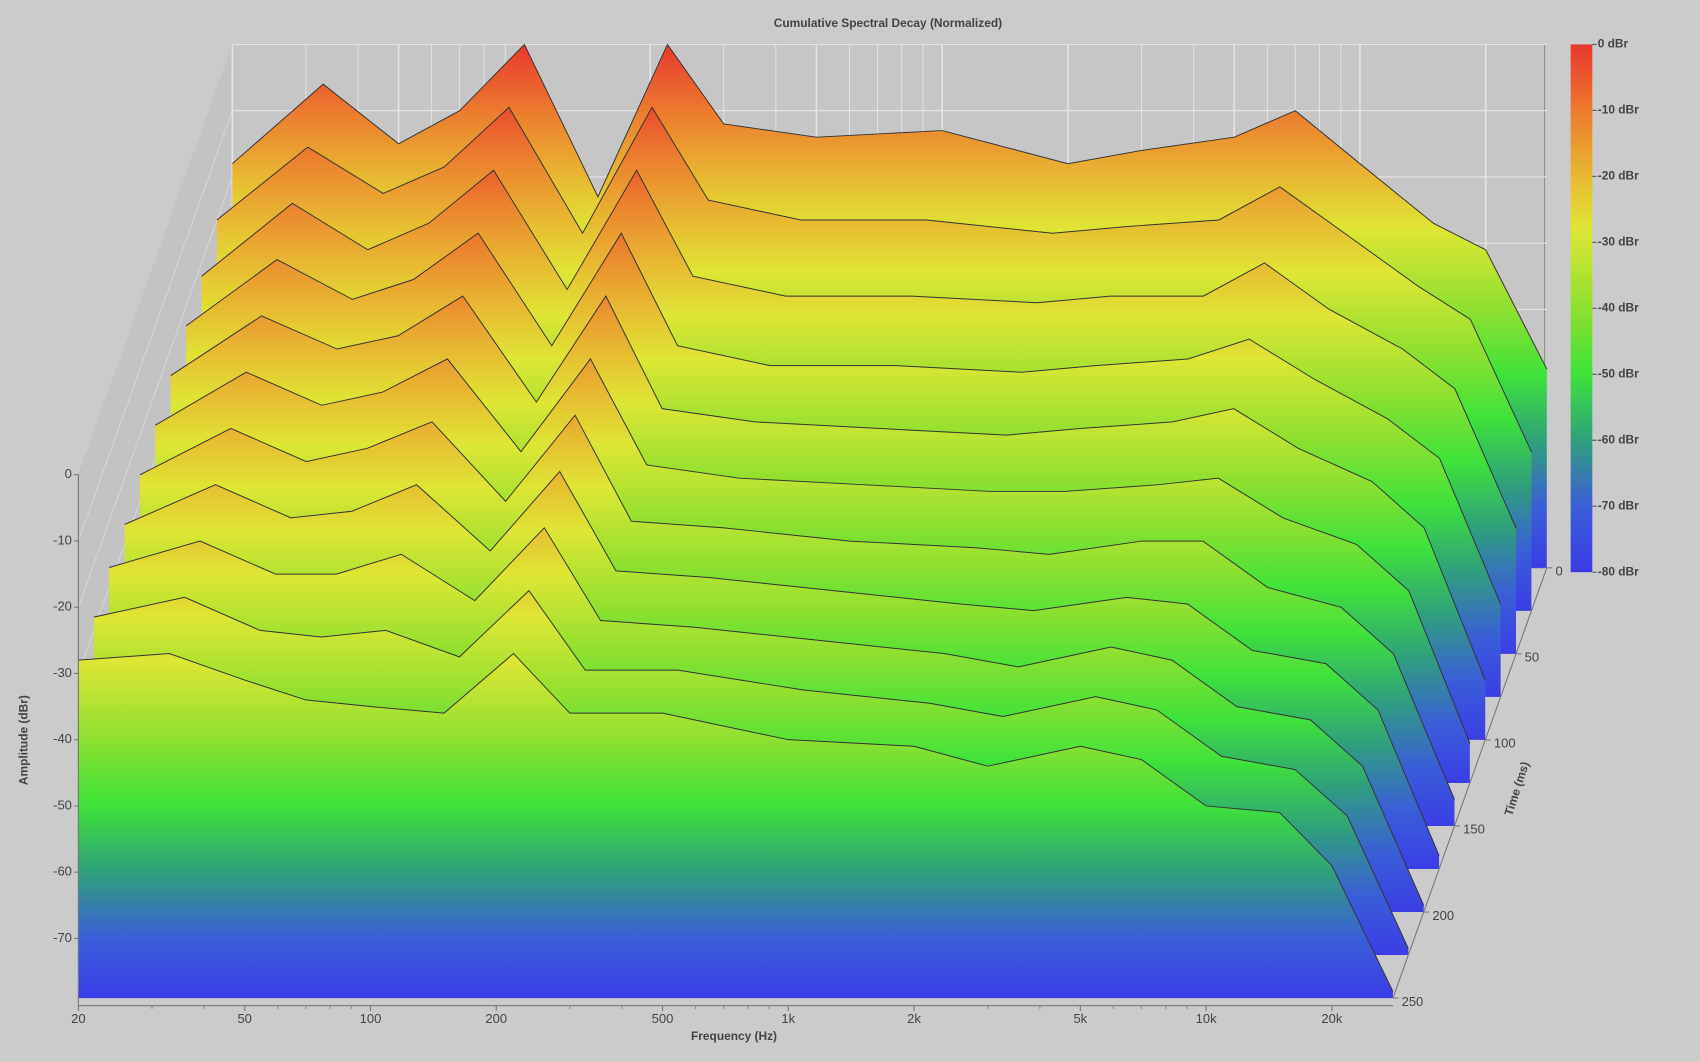 This screenshot has height=1062, width=1700. What do you see at coordinates (663, 1018) in the screenshot?
I see `x-tick-label: 500` at bounding box center [663, 1018].